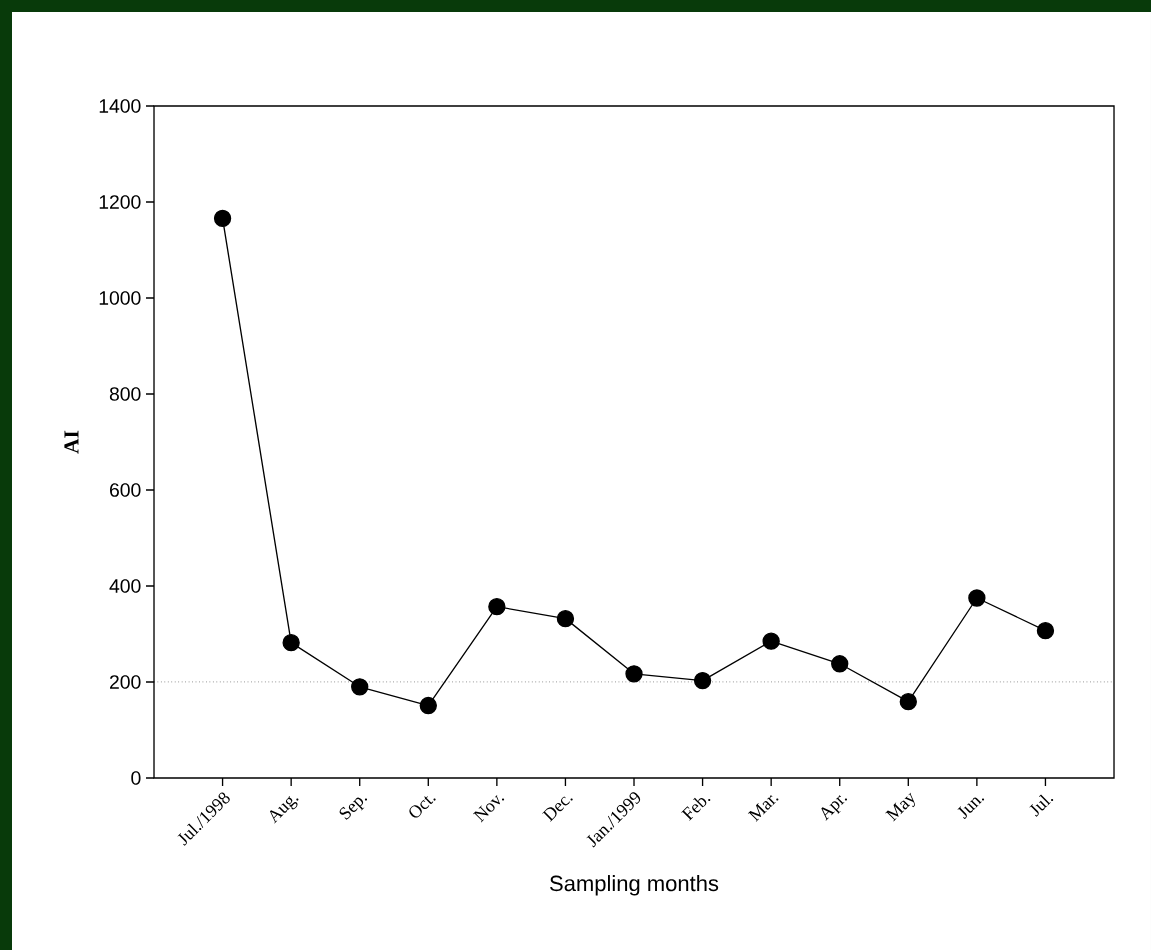 The height and width of the screenshot is (950, 1151). Describe the element at coordinates (1041, 805) in the screenshot. I see `x-tick-label: Jul.` at that location.